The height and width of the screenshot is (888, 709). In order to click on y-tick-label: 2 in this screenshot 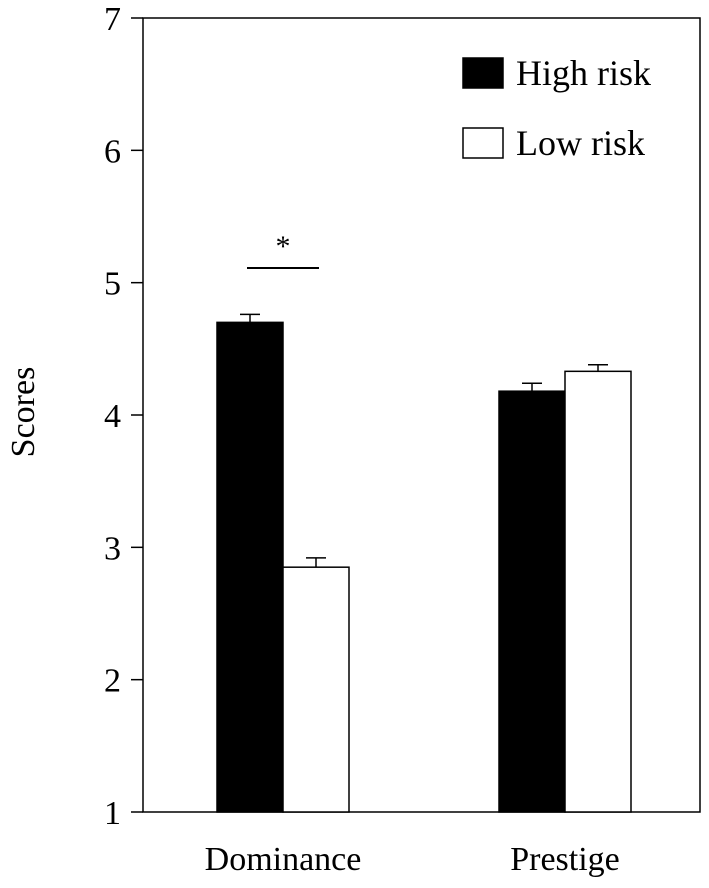, I will do `click(112, 681)`.